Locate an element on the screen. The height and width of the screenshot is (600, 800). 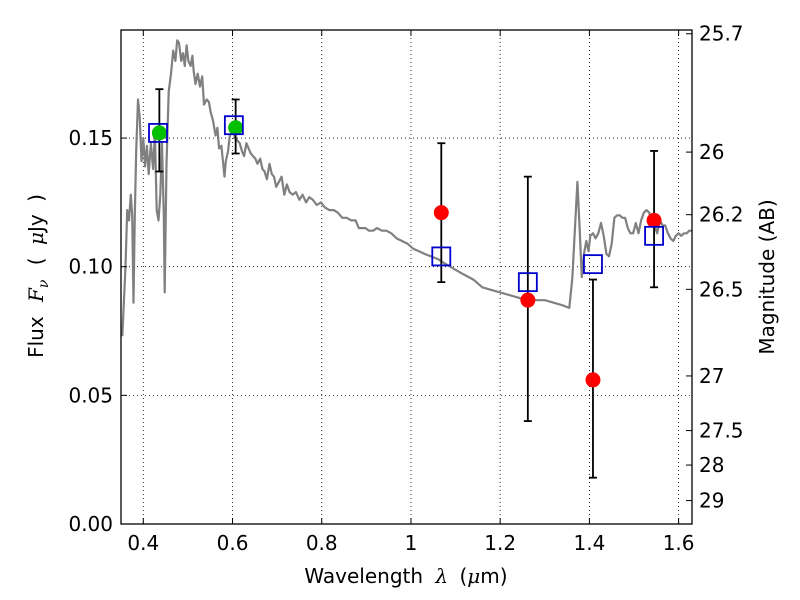
magnitude-tick-label: 28 is located at coordinates (711, 465).